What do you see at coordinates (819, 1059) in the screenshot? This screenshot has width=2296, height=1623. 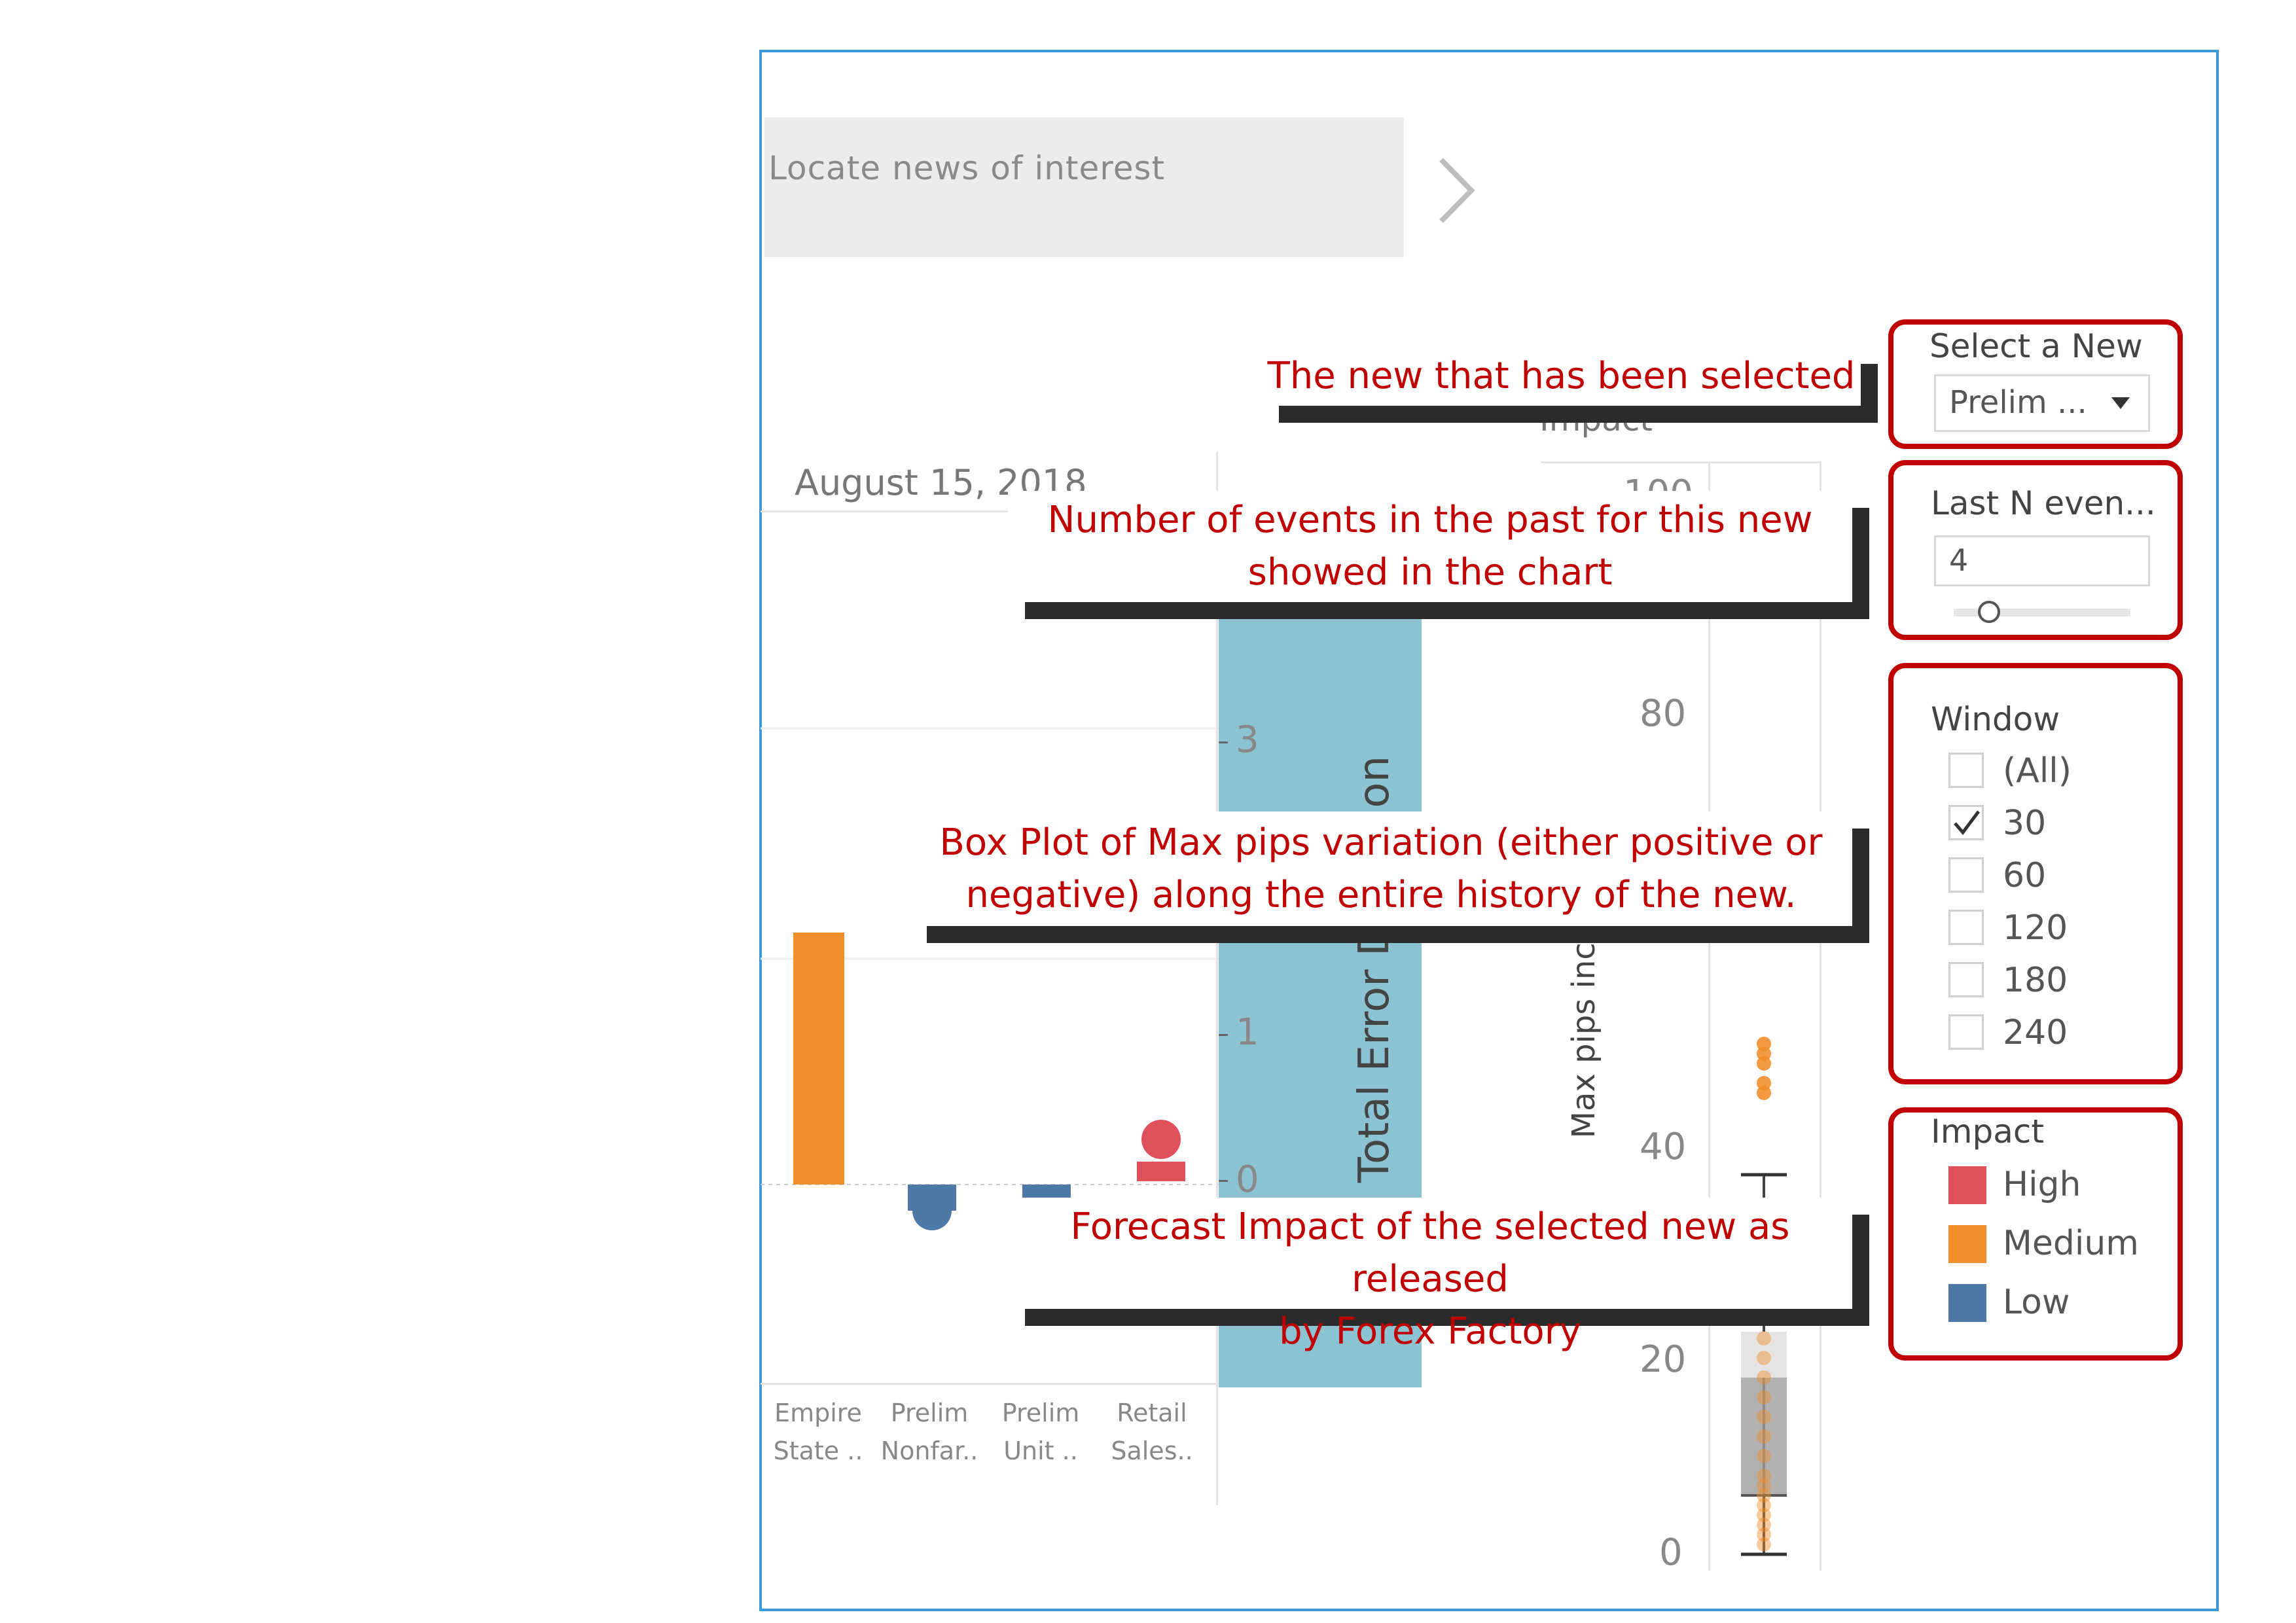 I see `bar-empire-state` at bounding box center [819, 1059].